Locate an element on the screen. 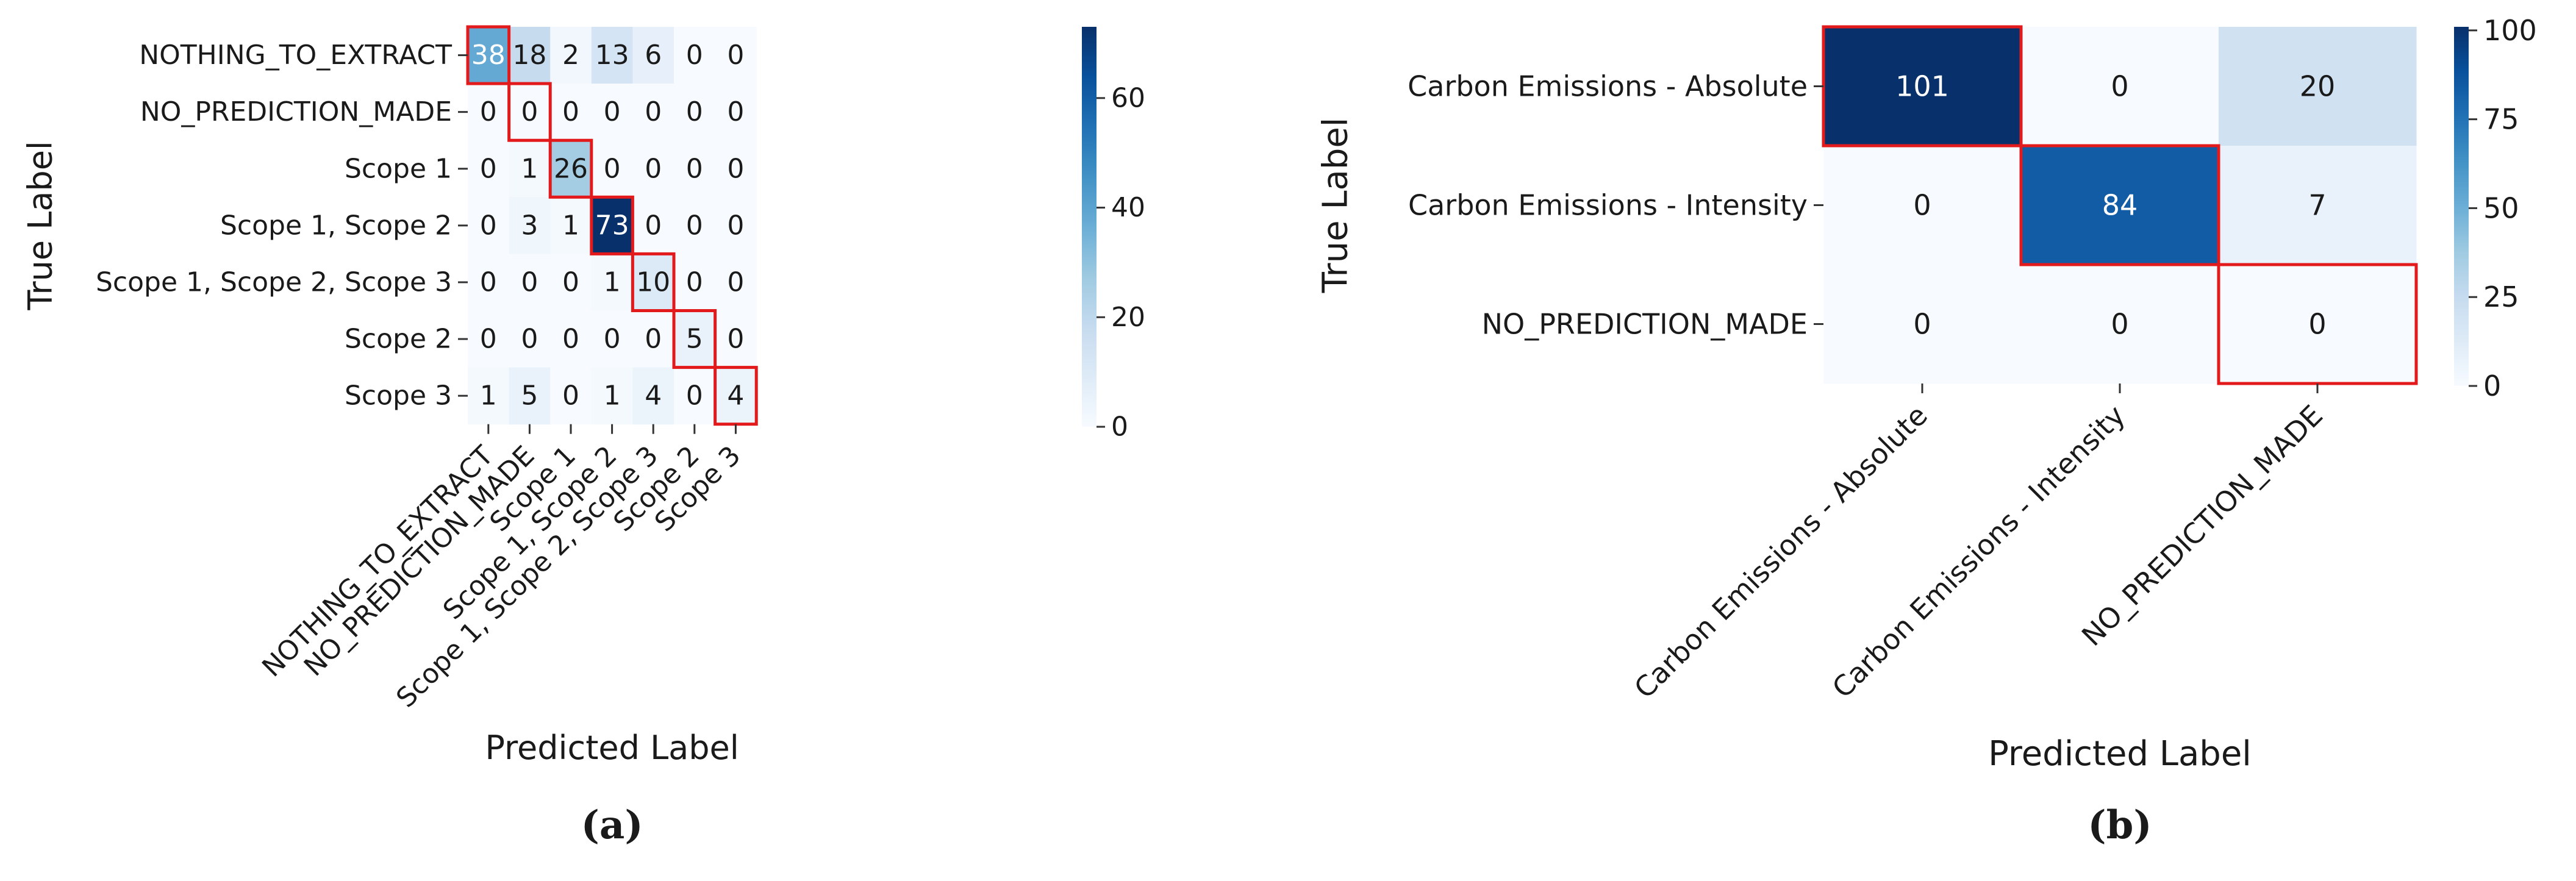 This screenshot has height=881, width=2576. cell-value-label: 6 is located at coordinates (653, 56).